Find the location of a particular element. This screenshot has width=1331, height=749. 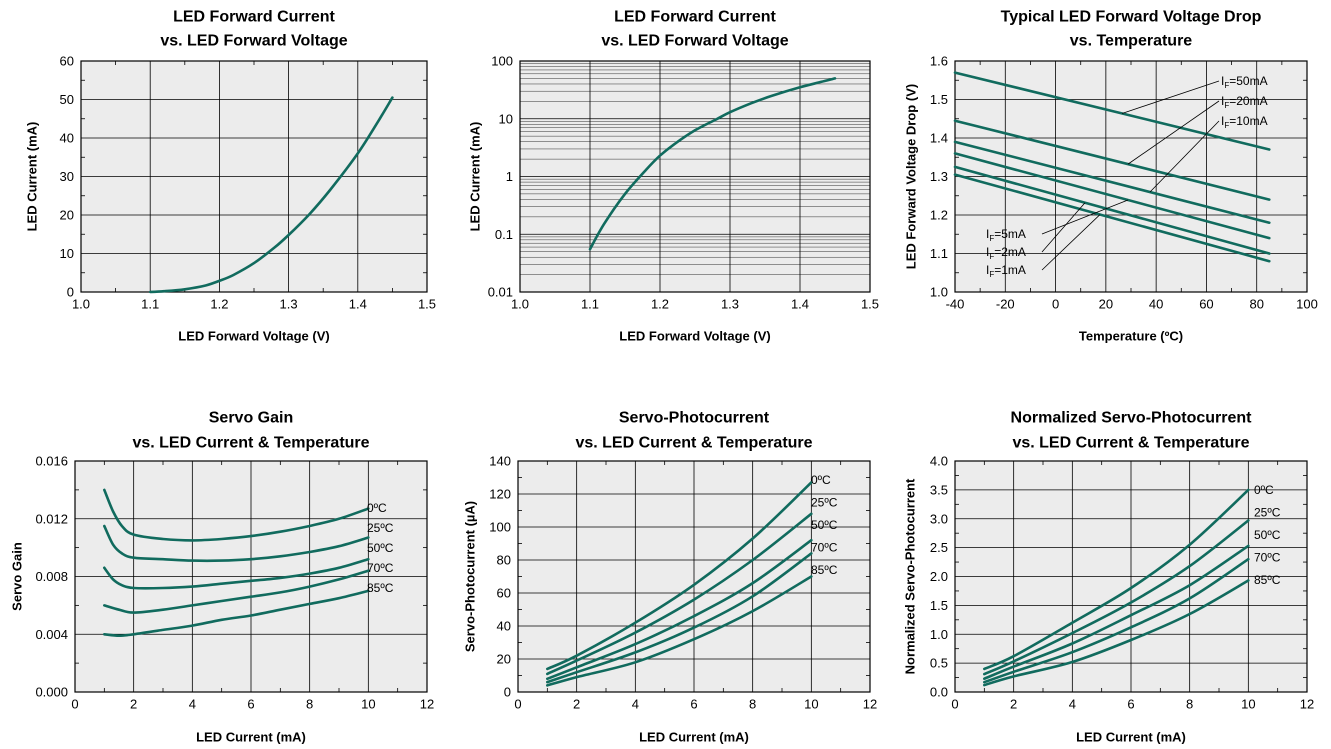

y-tick-label: 1.6 is located at coordinates (939, 61).